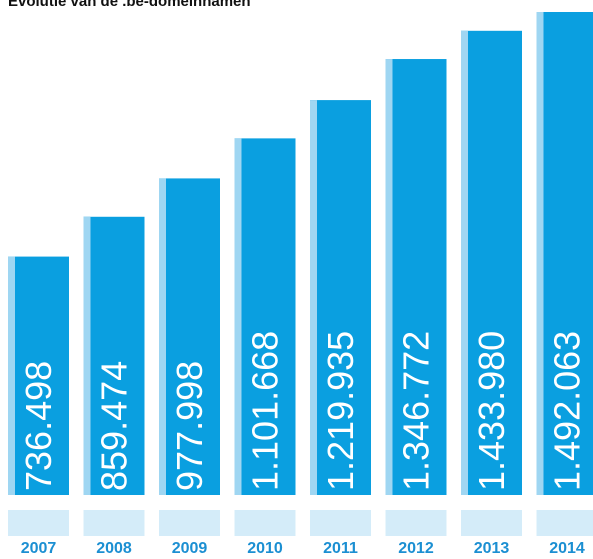 This screenshot has height=559, width=593. I want to click on value-label: 736.498, so click(38, 426).